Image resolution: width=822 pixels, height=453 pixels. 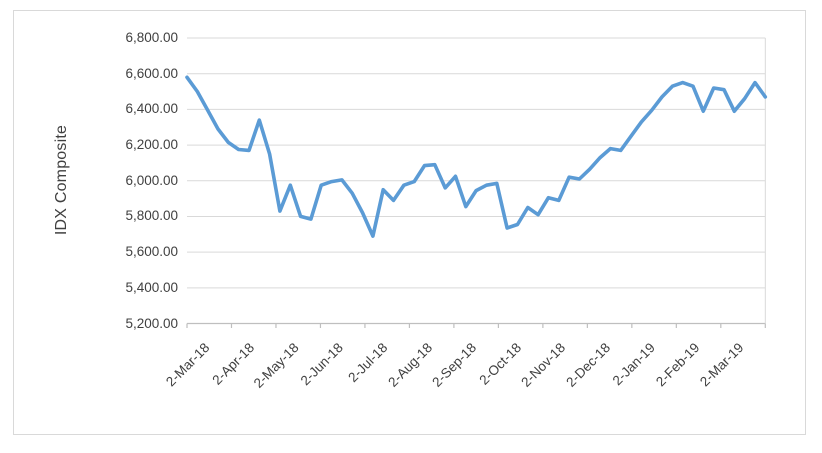 I want to click on y-tick-label: 5,600.00, so click(x=151, y=252).